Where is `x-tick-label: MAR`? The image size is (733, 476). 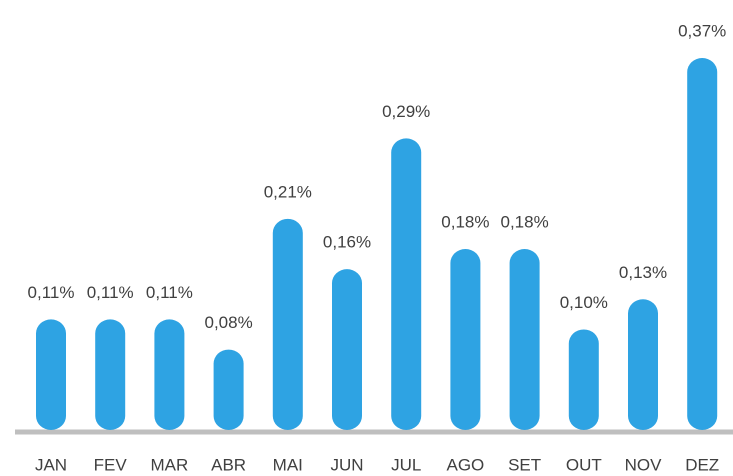 x-tick-label: MAR is located at coordinates (170, 464).